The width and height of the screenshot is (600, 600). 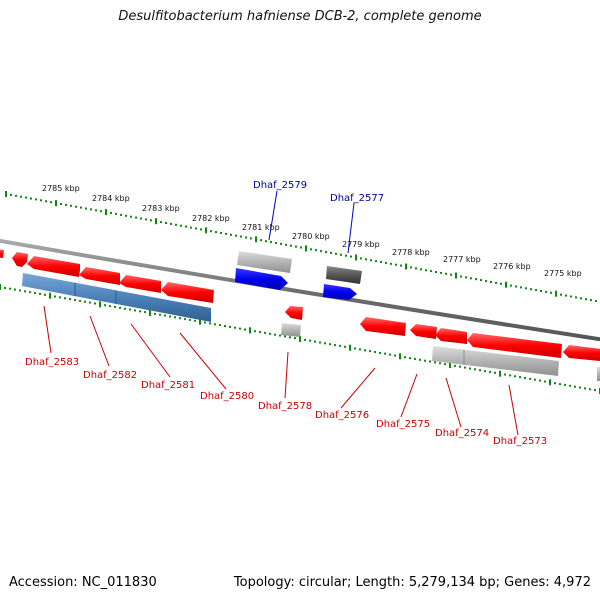 What do you see at coordinates (357, 198) in the screenshot?
I see `gene-label: Dhaf_2577` at bounding box center [357, 198].